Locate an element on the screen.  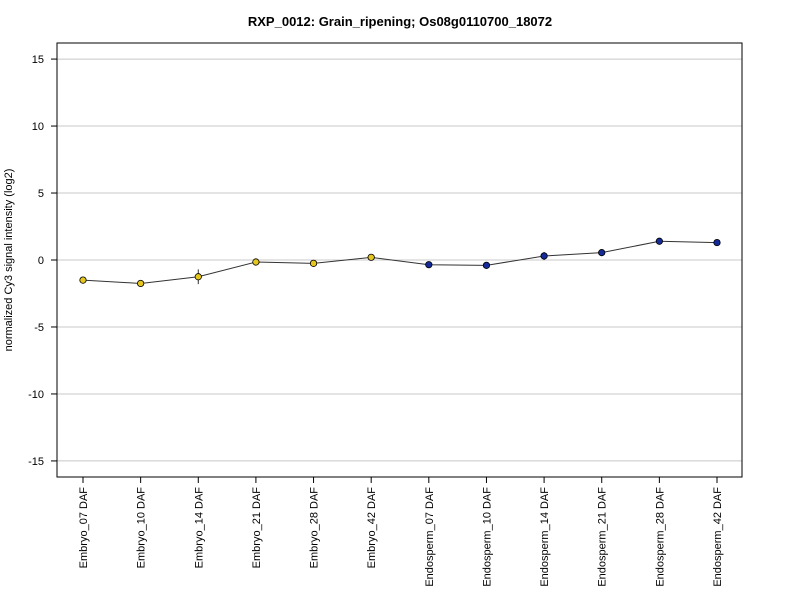
y-tick-label: 10 is located at coordinates (38, 127).